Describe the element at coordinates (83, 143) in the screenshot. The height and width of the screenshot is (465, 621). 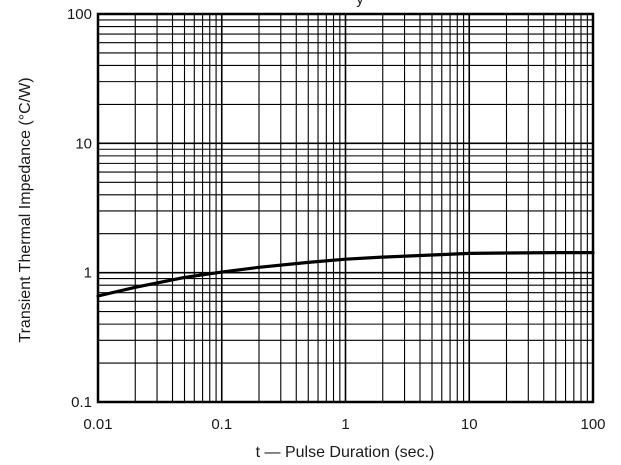
I see `y-tick-label: 10` at that location.